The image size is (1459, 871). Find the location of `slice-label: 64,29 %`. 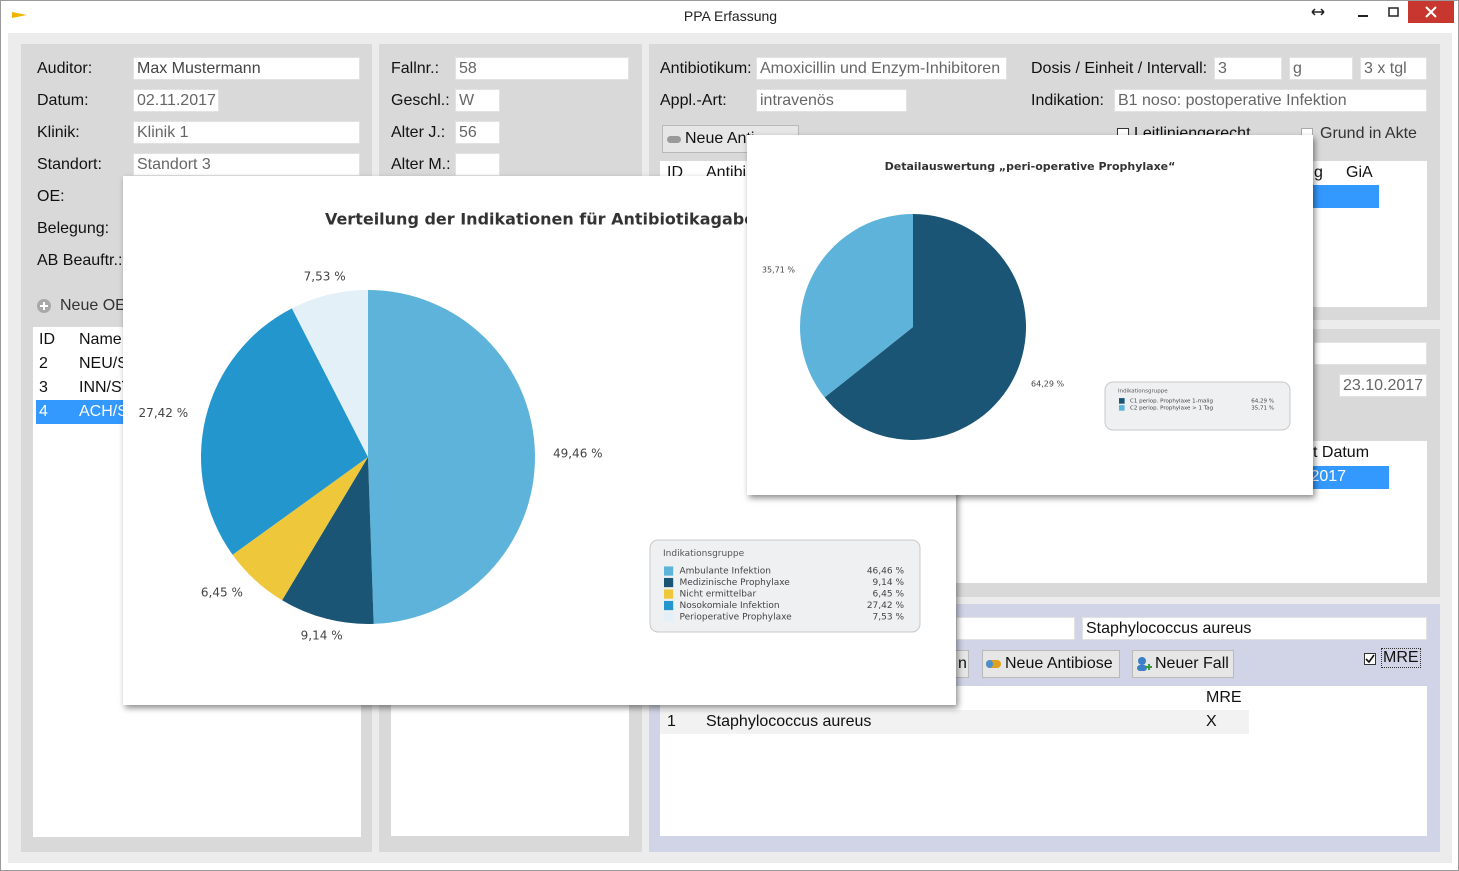

slice-label: 64,29 % is located at coordinates (1047, 383).